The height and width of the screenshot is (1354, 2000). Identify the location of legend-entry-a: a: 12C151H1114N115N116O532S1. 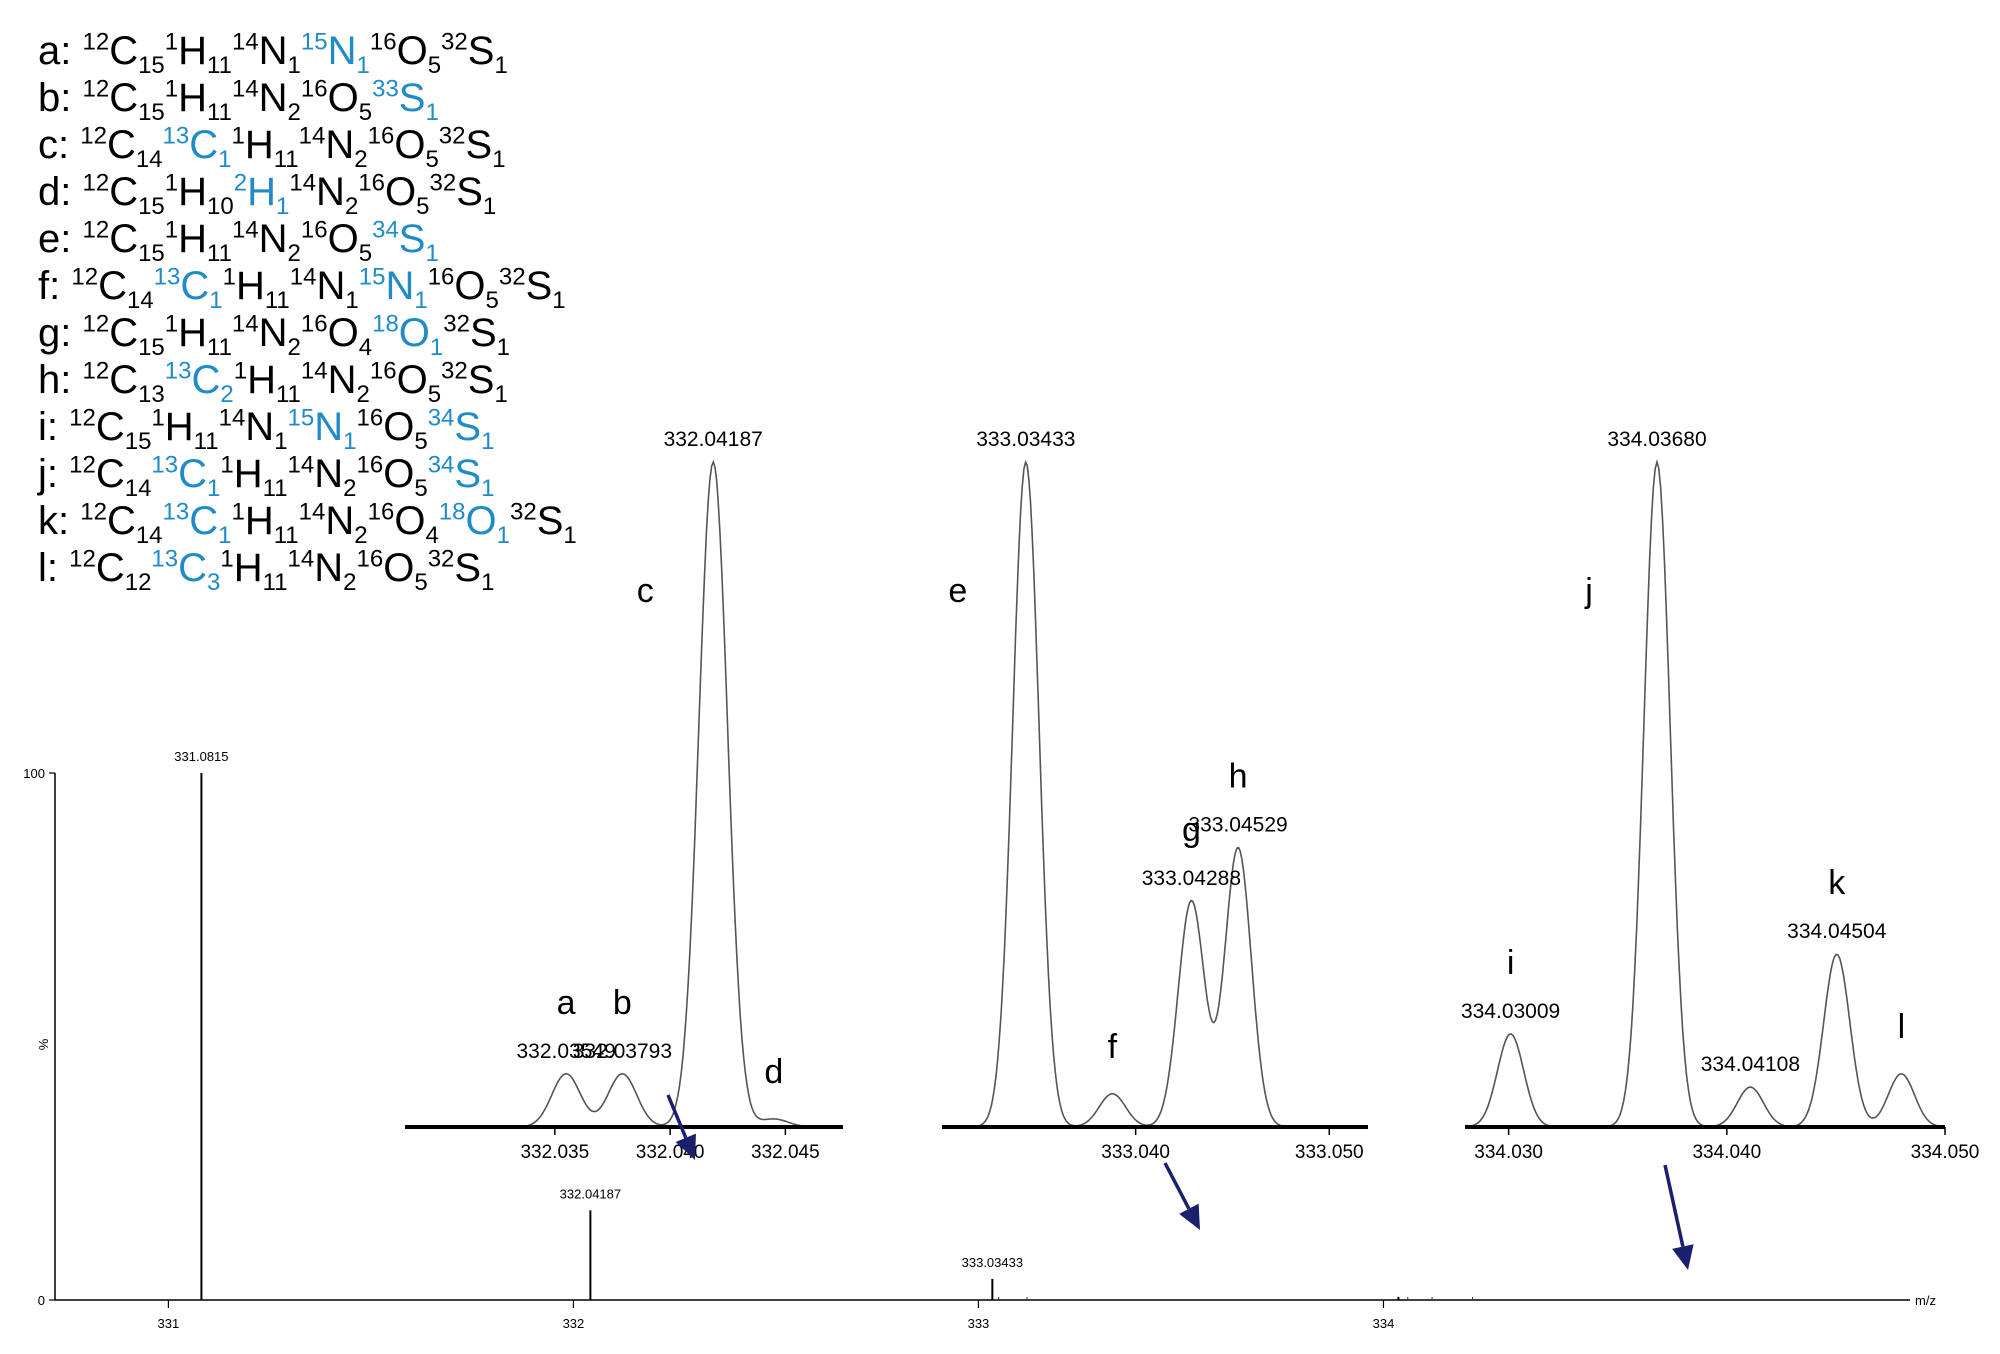
(273, 53).